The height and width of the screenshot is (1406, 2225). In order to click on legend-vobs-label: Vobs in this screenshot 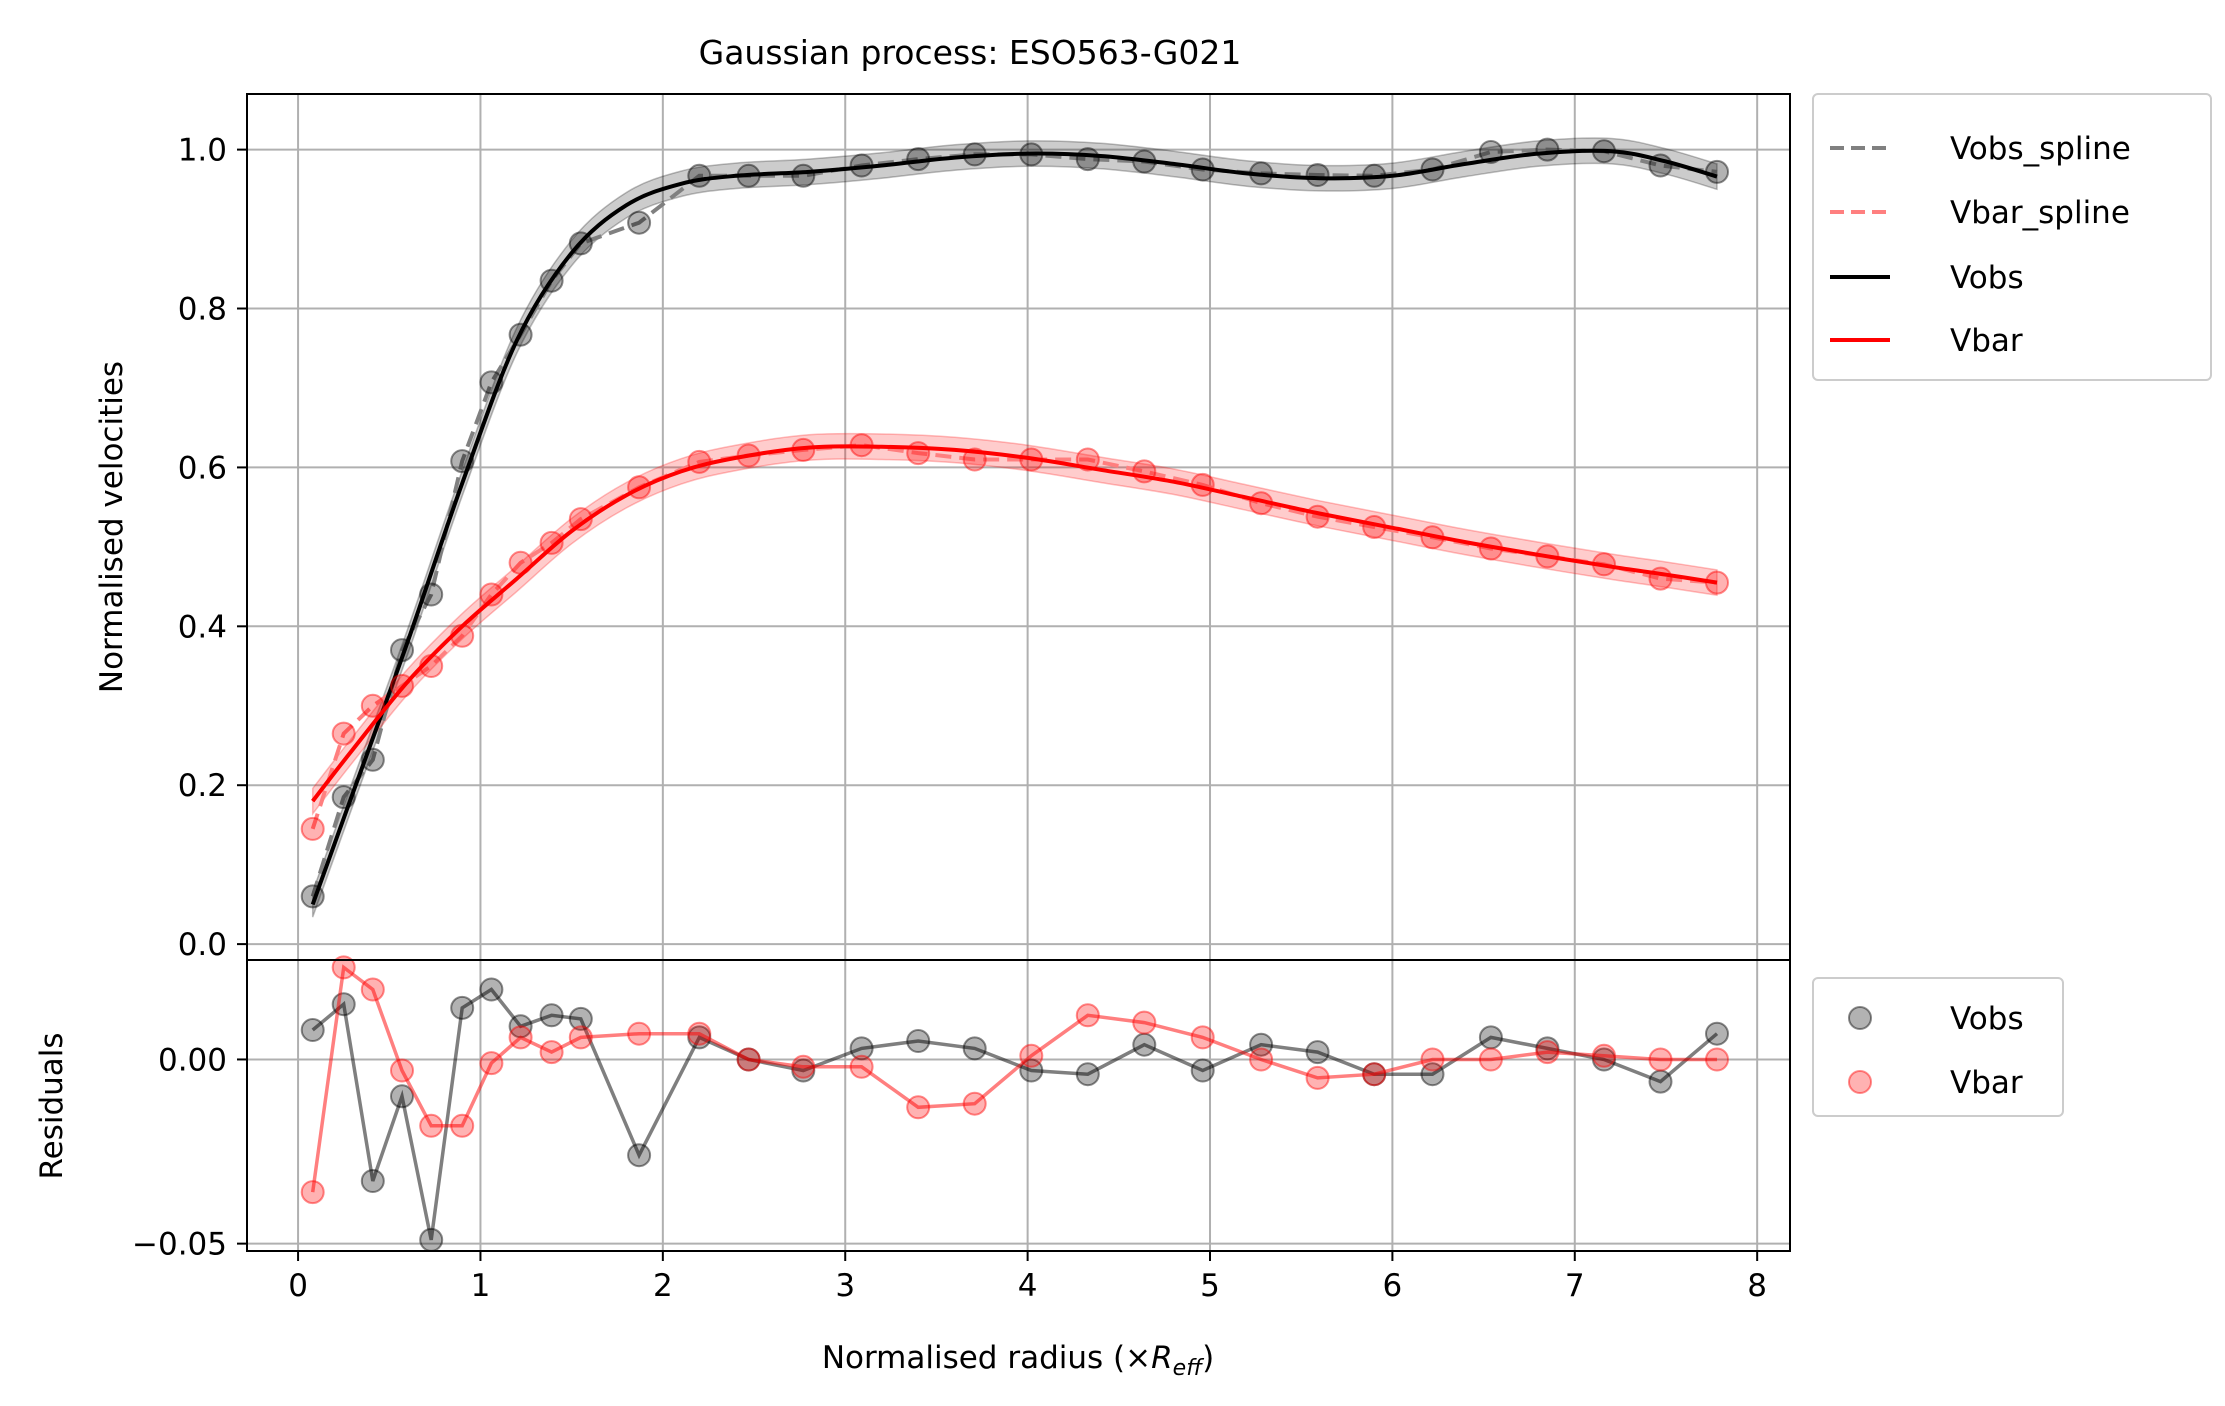, I will do `click(1987, 278)`.